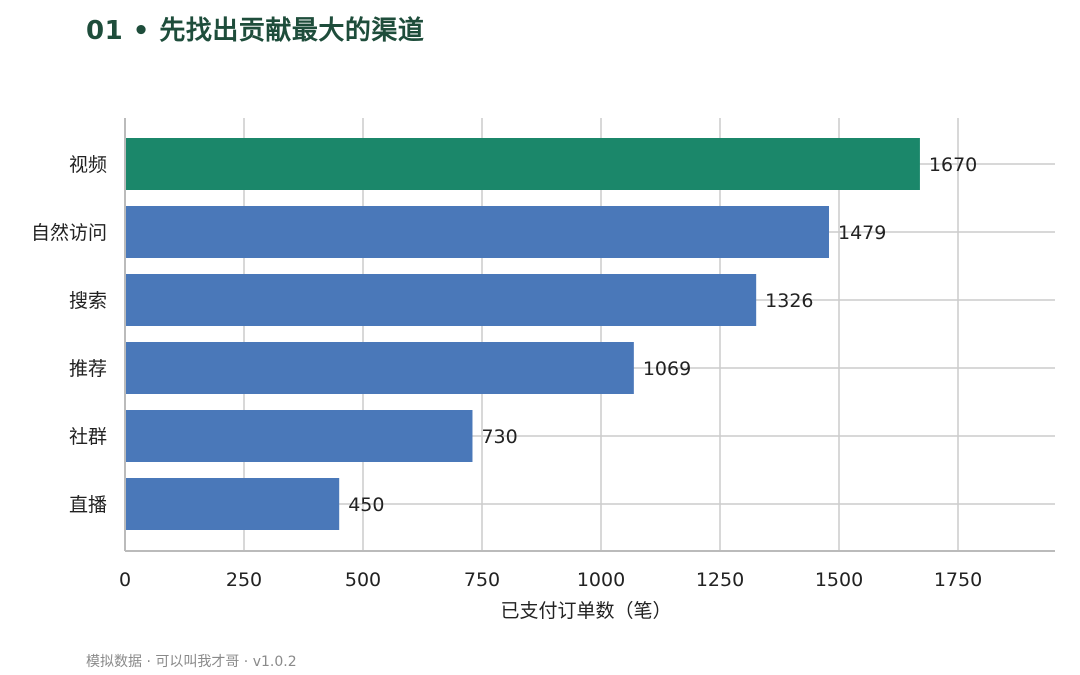 The height and width of the screenshot is (675, 1080). I want to click on bar-推荐, so click(380, 368).